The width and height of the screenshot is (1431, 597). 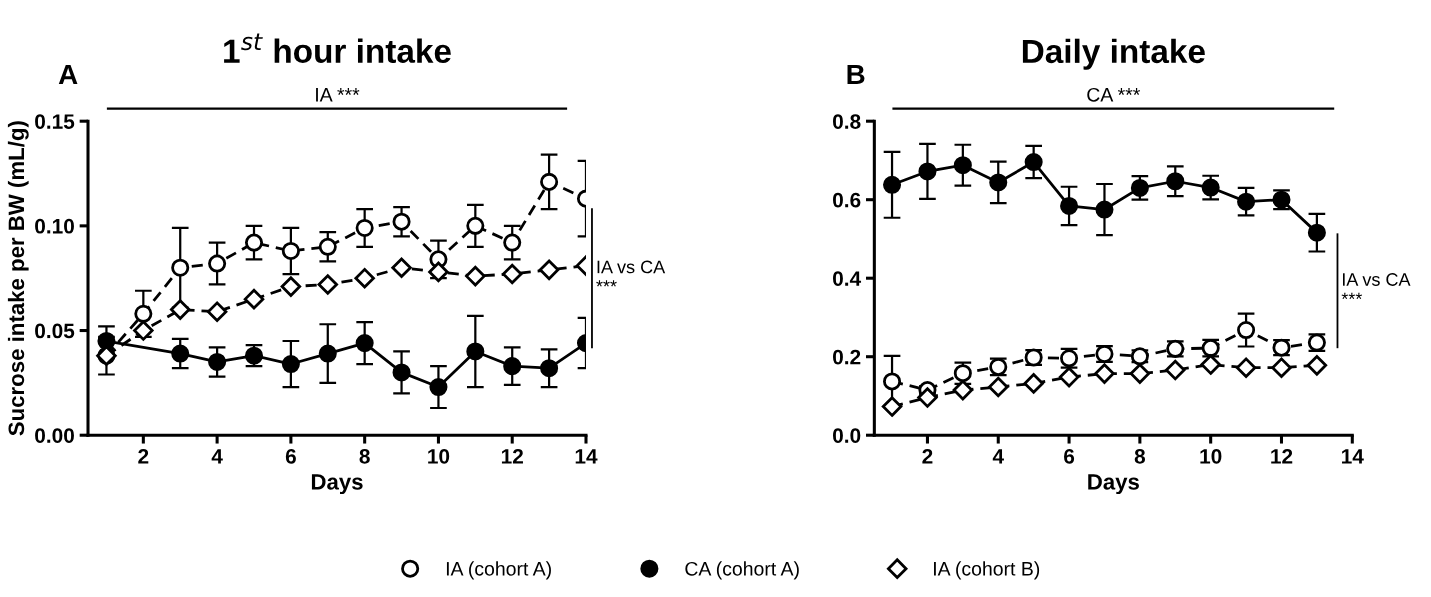 What do you see at coordinates (742, 570) in the screenshot?
I see `legend-label: CA (cohort A)` at bounding box center [742, 570].